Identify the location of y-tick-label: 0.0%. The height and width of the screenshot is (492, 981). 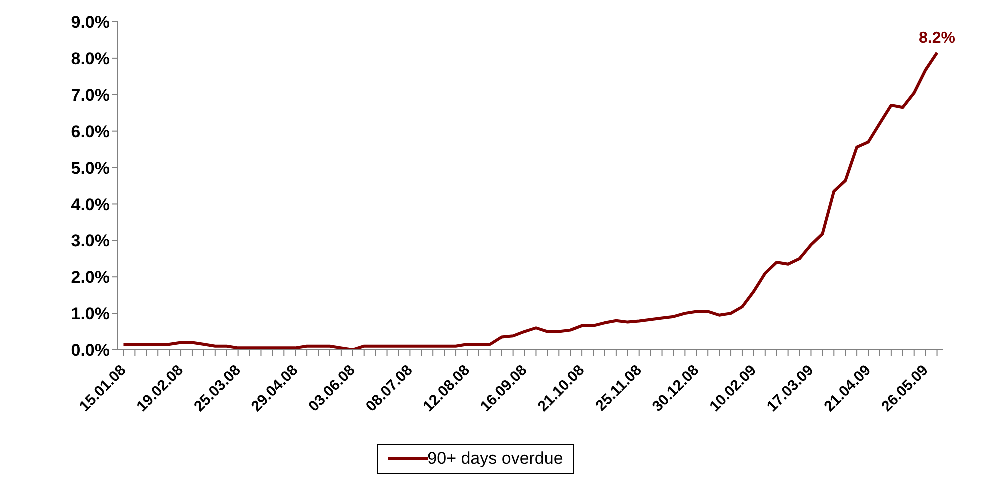
(90, 350).